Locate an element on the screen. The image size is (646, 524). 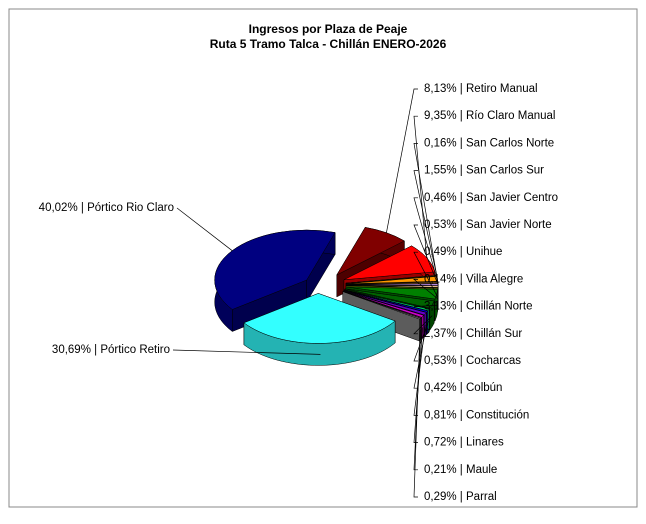
label-value: 0,16% is located at coordinates (440, 143).